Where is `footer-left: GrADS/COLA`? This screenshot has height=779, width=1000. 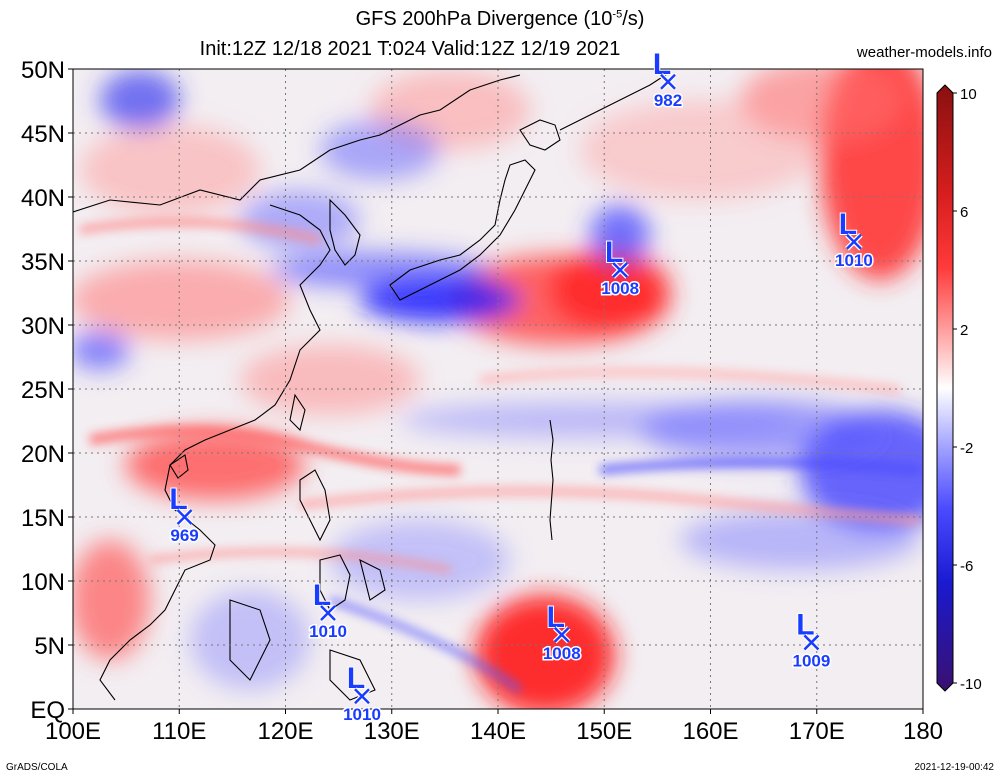
footer-left: GrADS/COLA is located at coordinates (37, 767).